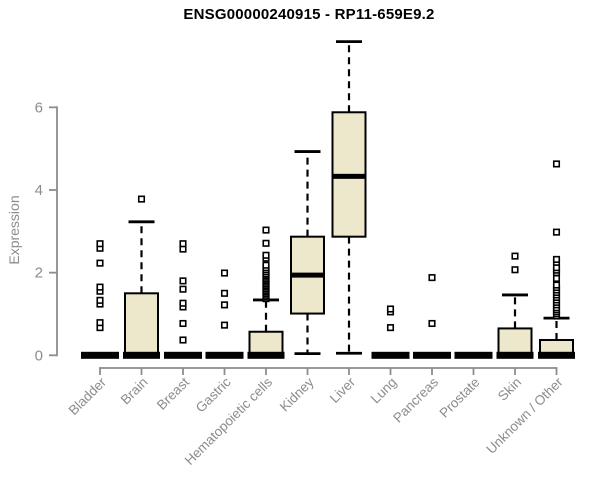 The height and width of the screenshot is (500, 600). I want to click on boxplot-liver, so click(349, 197).